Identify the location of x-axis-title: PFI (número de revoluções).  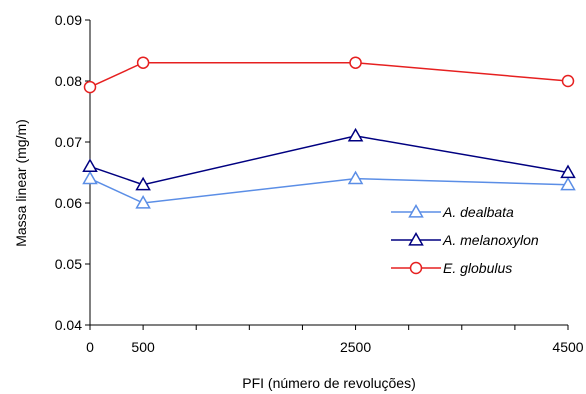
(329, 383).